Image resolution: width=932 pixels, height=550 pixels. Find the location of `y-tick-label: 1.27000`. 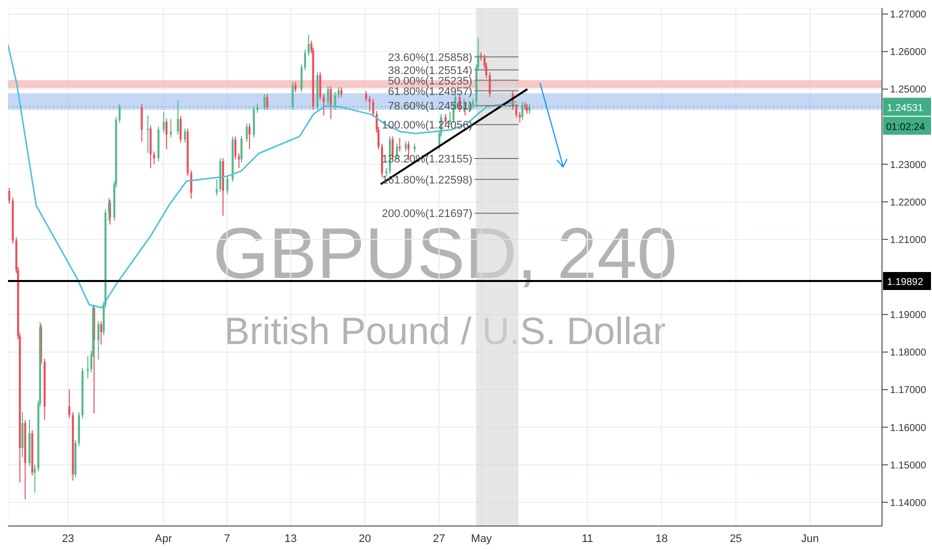

y-tick-label: 1.27000 is located at coordinates (908, 15).